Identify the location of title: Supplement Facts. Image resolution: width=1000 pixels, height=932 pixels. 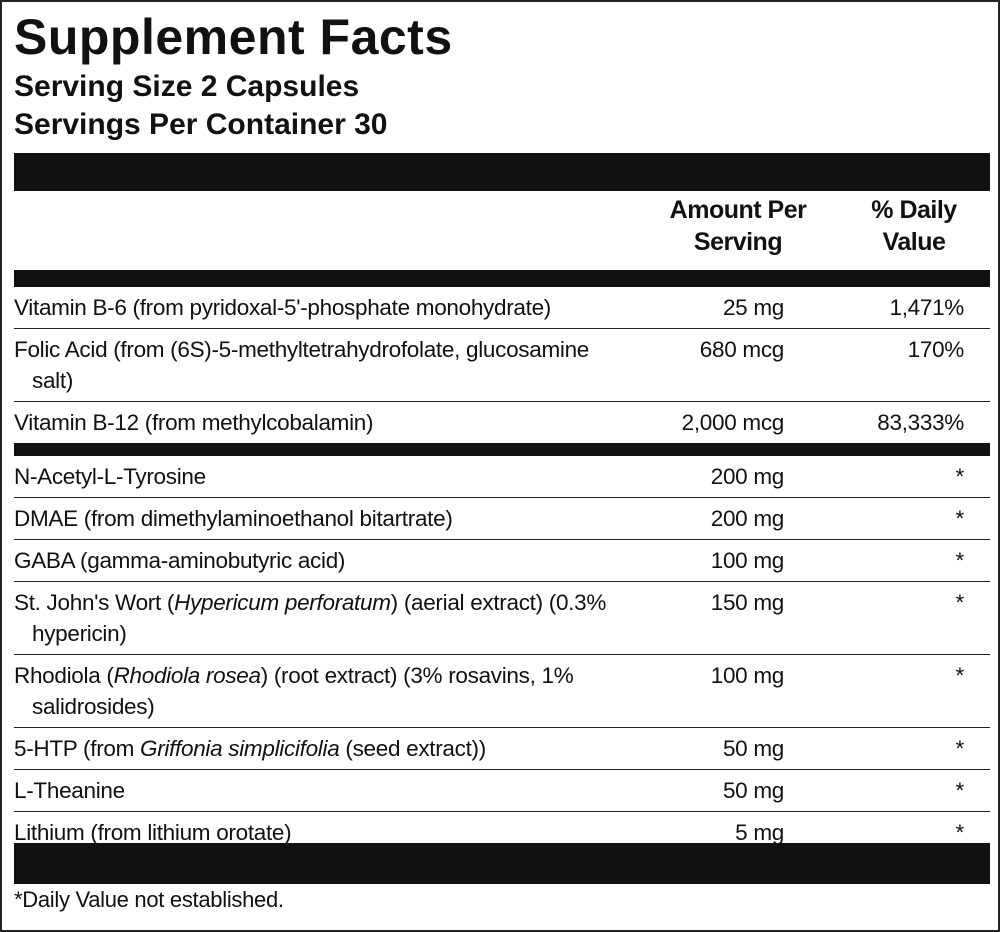
(233, 37).